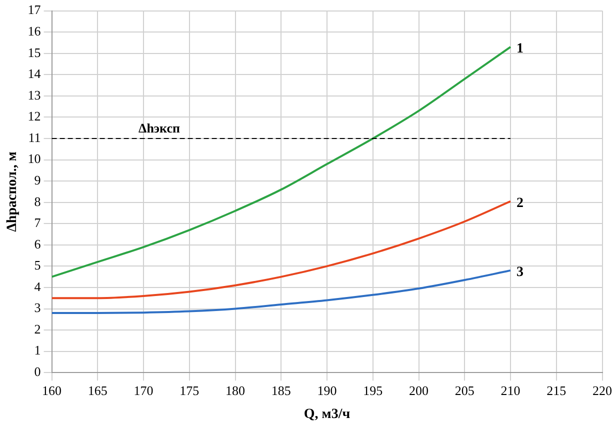 This screenshot has height=427, width=615. I want to click on x-tick-label: 175, so click(190, 390).